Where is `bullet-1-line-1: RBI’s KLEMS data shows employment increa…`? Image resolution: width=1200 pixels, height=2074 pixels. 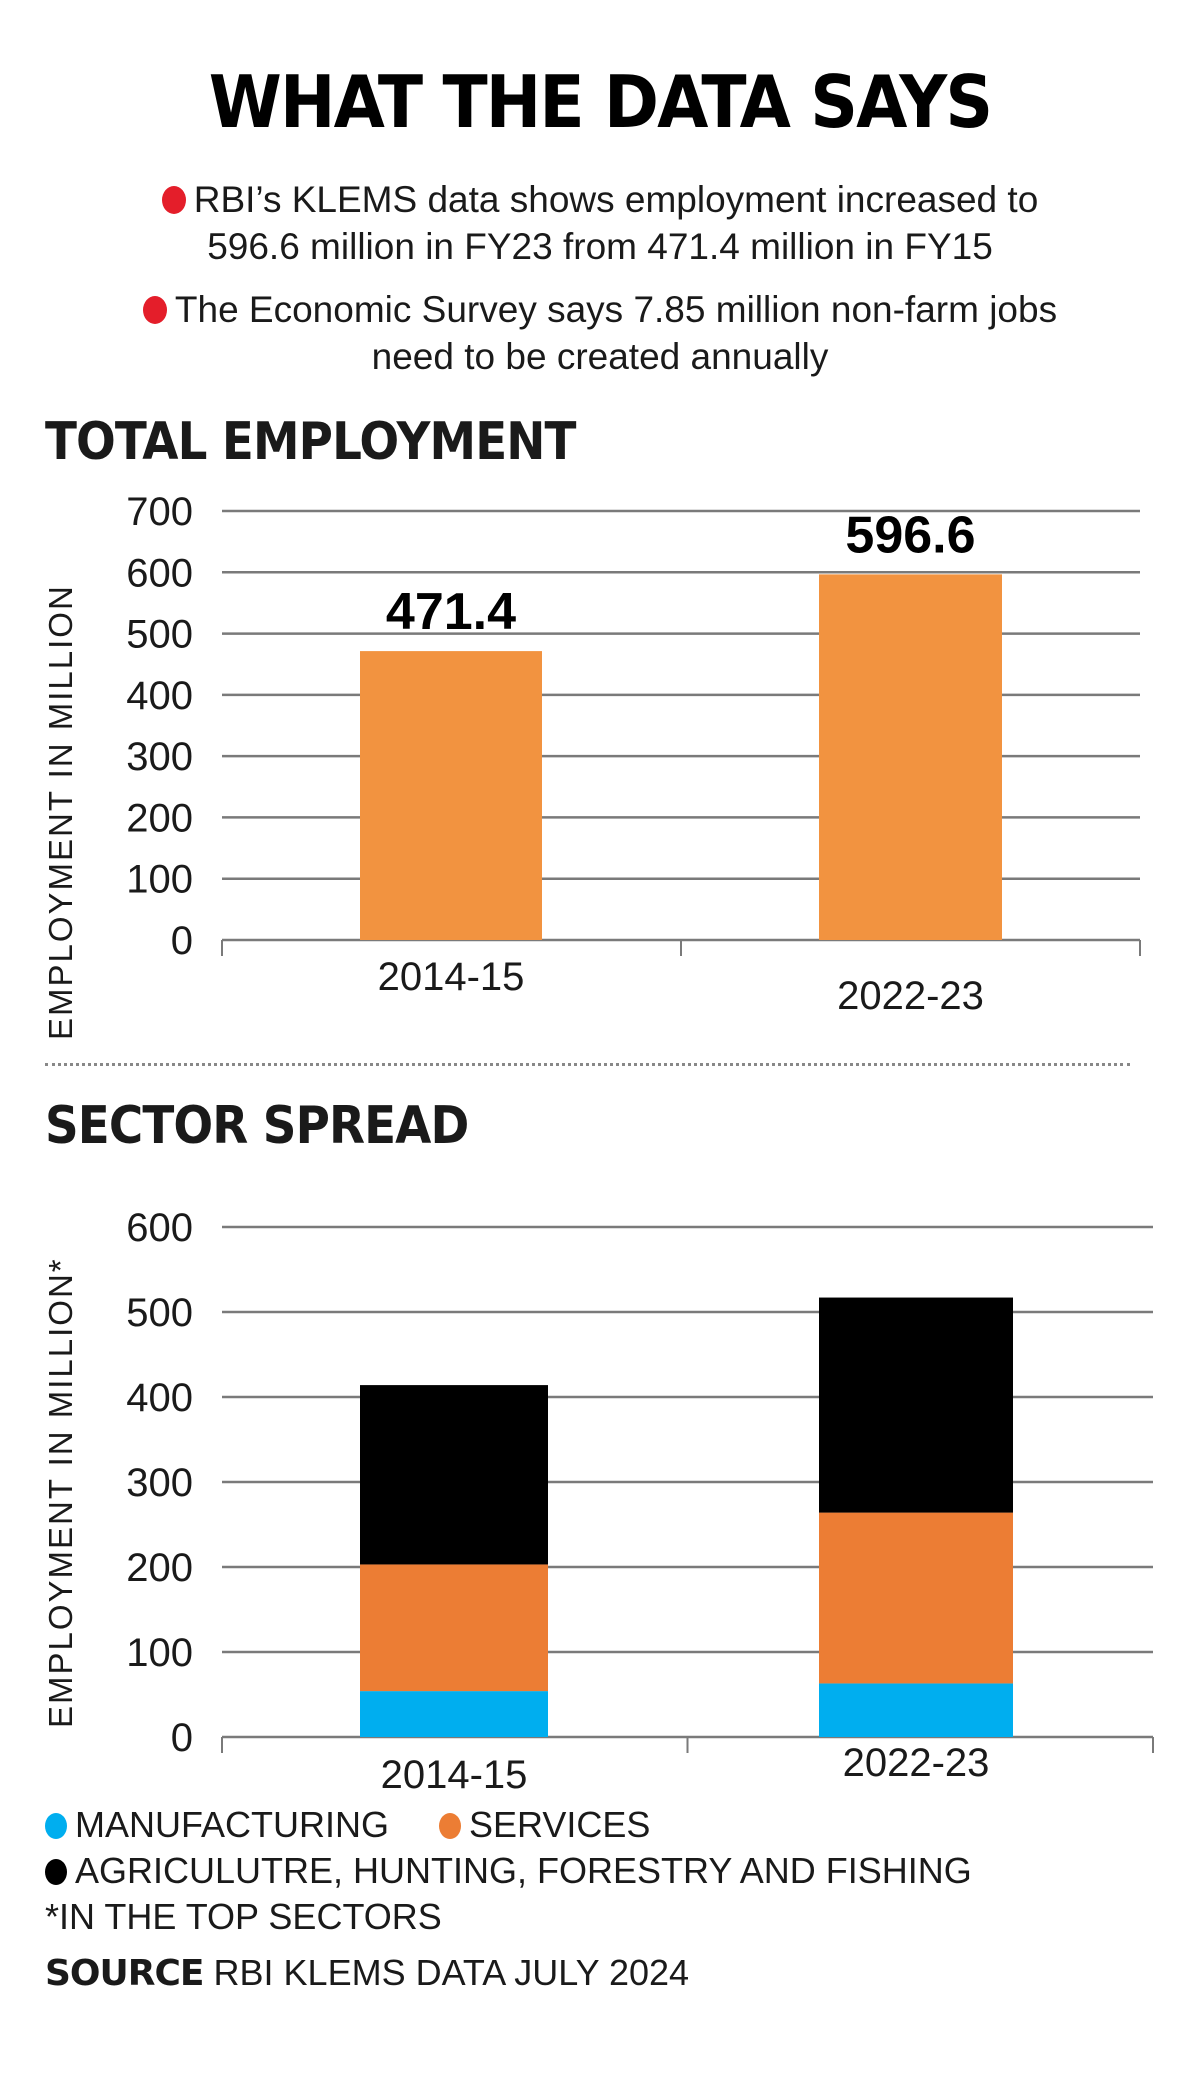
bullet-1-line-1: RBI’s KLEMS data shows employment increa… is located at coordinates (600, 199).